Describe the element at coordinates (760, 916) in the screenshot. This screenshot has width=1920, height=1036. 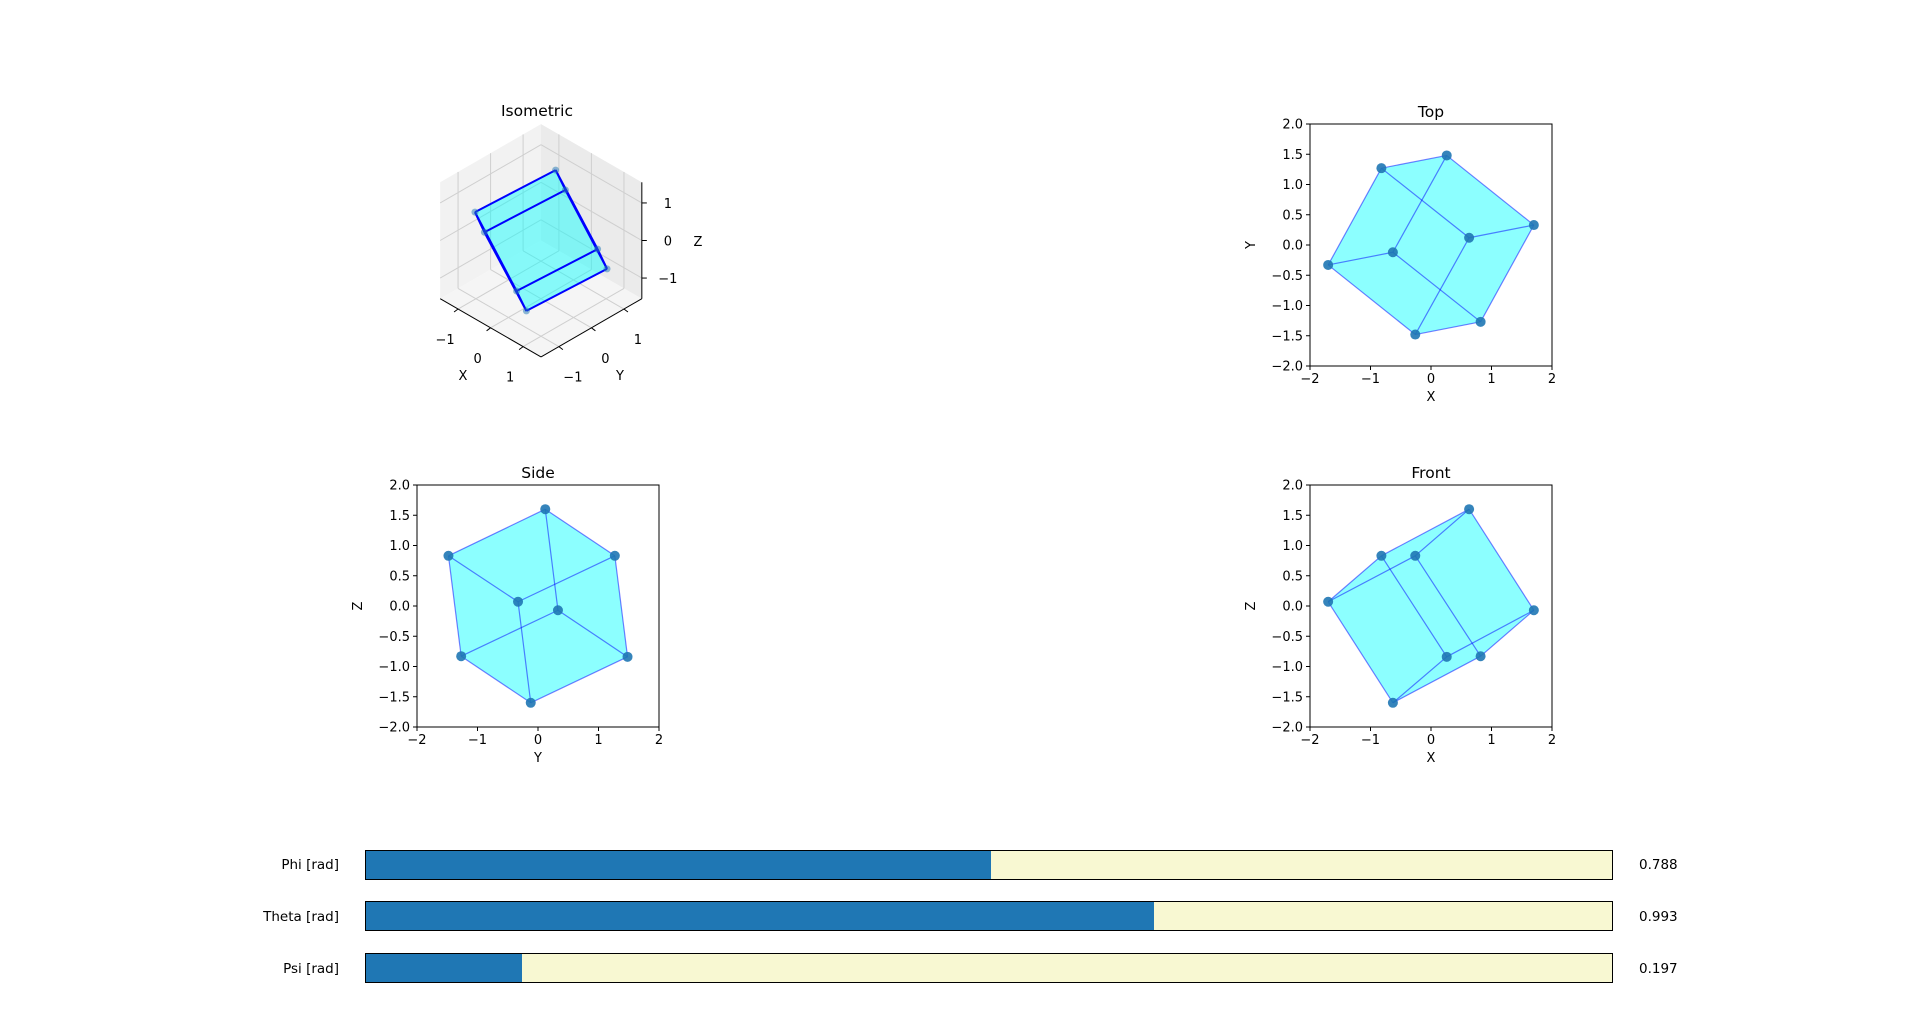
I see `slider-fill-theta` at that location.